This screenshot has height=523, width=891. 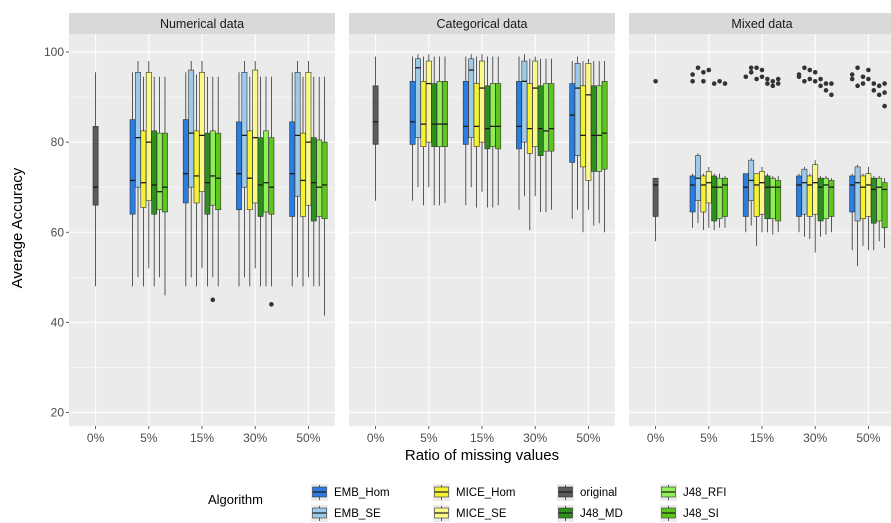 I want to click on legend-item: MICE_SE, so click(x=470, y=513).